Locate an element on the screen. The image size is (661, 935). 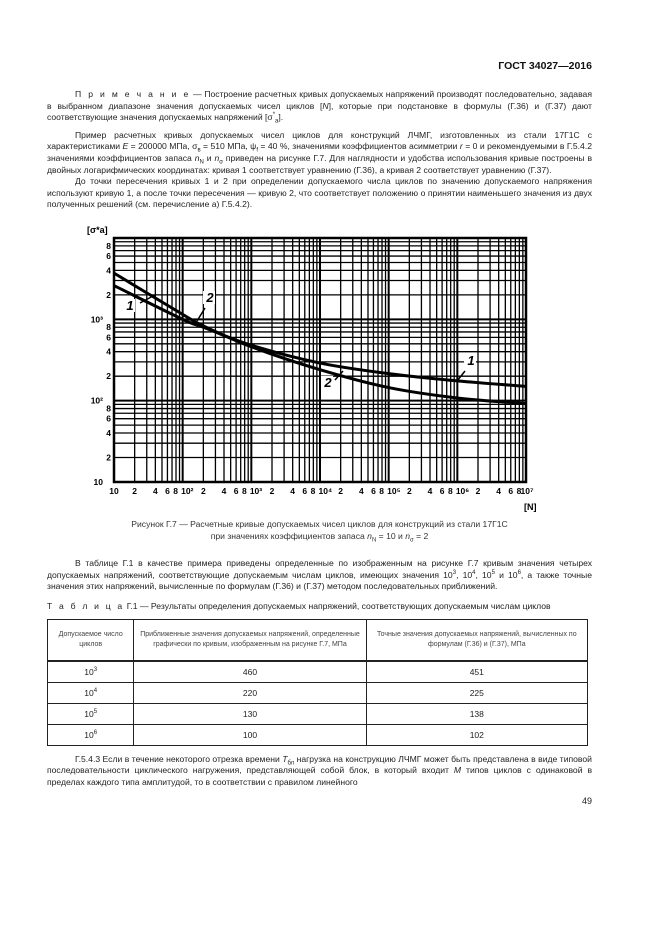
text: a is located at coordinates (277, 121).